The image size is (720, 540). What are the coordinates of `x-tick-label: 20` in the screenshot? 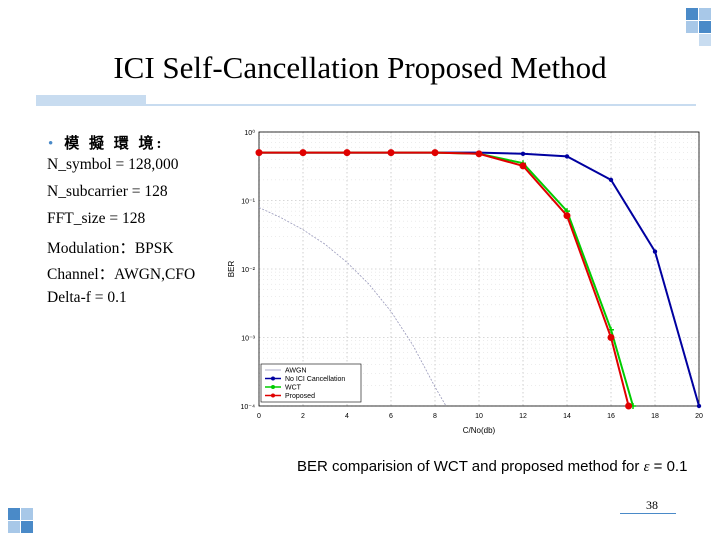 It's located at (699, 416).